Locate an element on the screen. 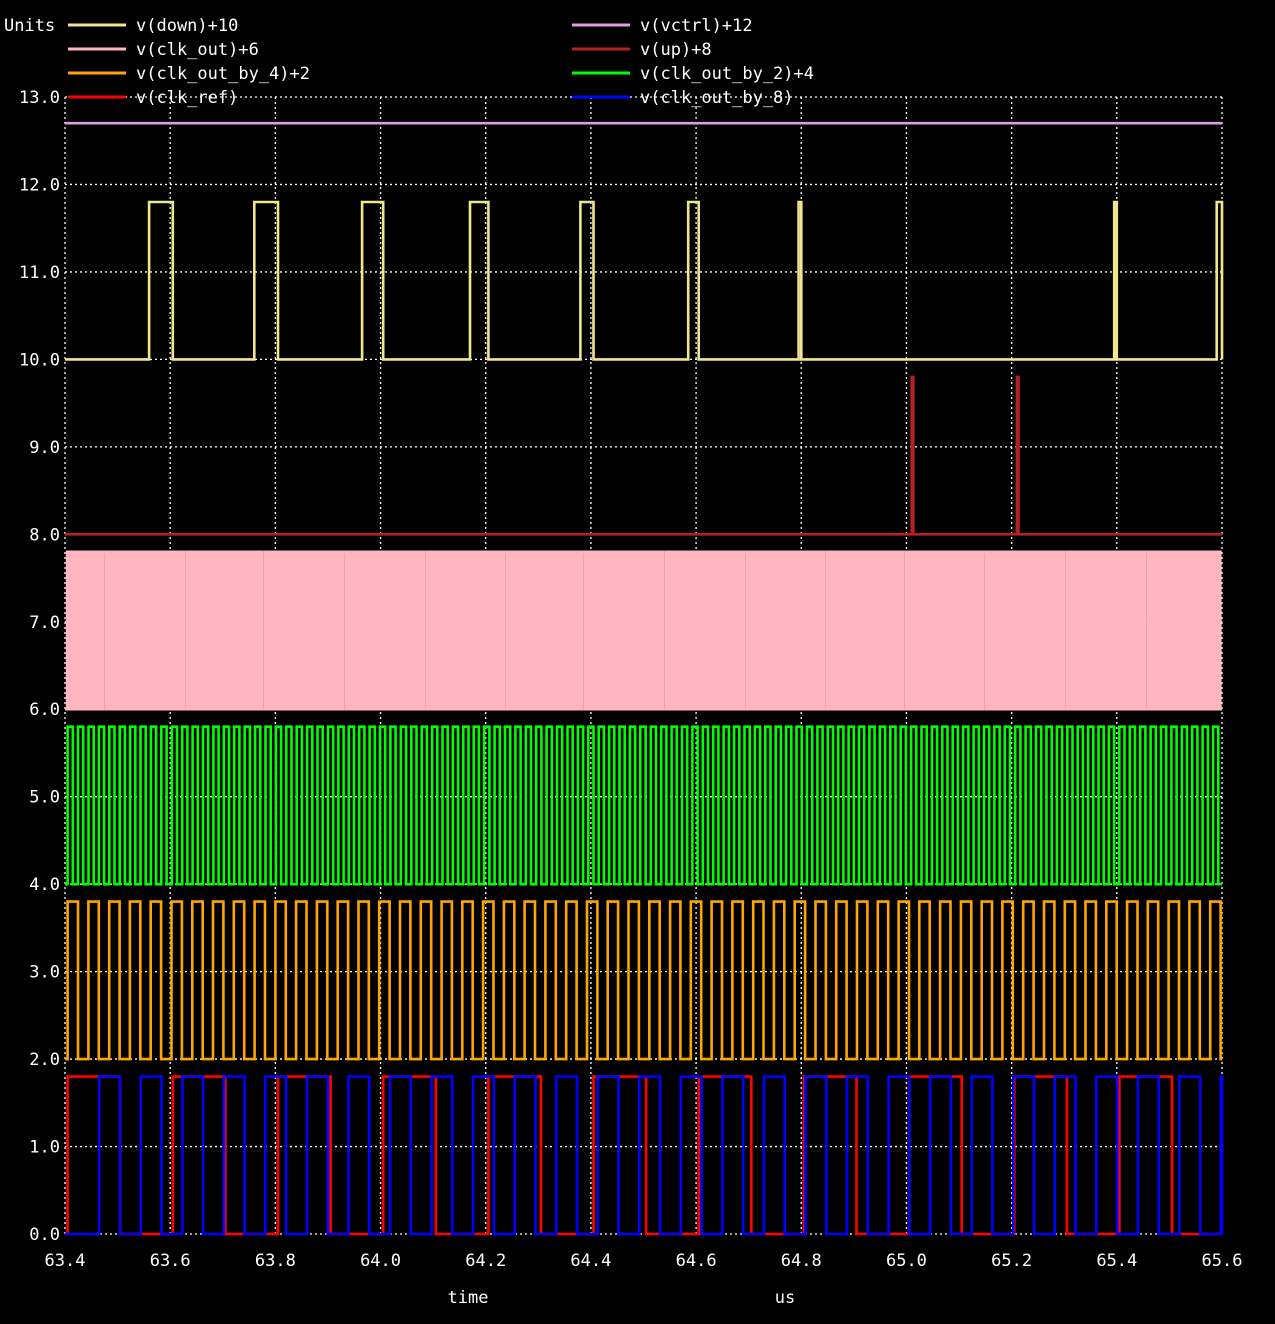 The height and width of the screenshot is (1324, 1275). x-tick-label-6: 64.6 is located at coordinates (696, 1261).